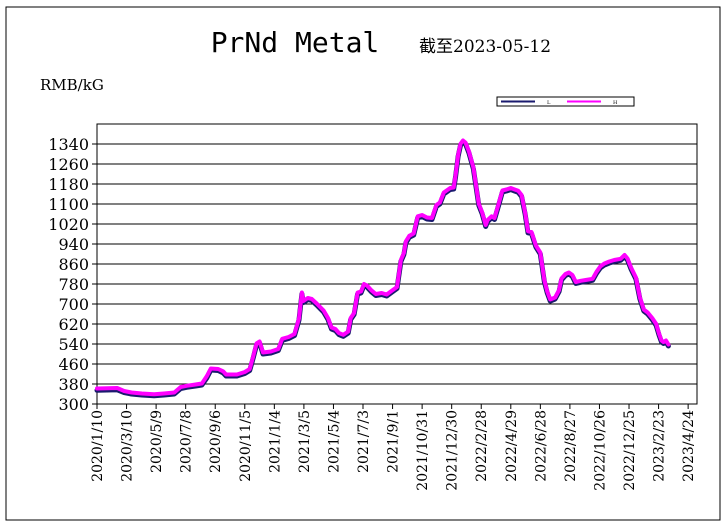  What do you see at coordinates (73, 304) in the screenshot?
I see `y-tick-label: 700` at bounding box center [73, 304].